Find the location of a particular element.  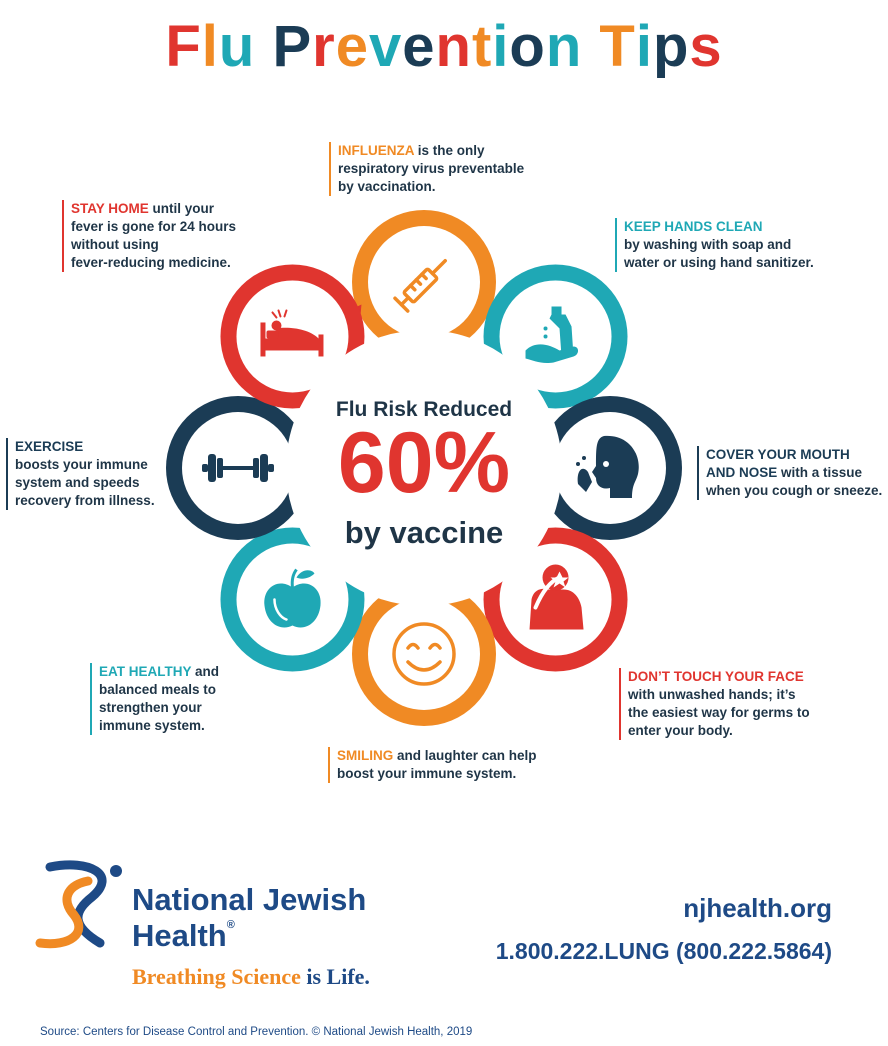

tip-hands-text: by washing with soap and is located at coordinates (708, 244).